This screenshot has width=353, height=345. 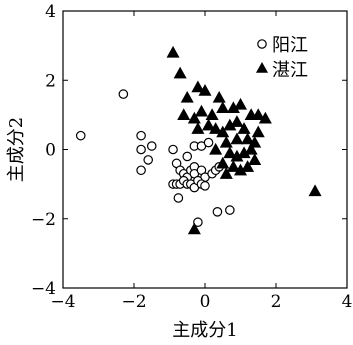 I want to click on legend: 阳江 湛江, so click(x=282, y=58).